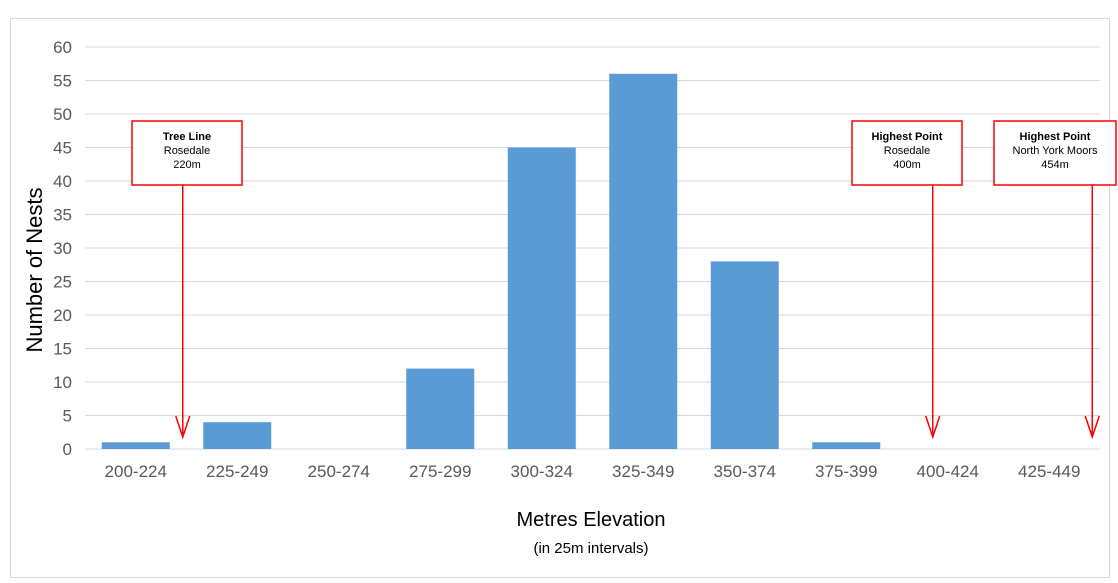  Describe the element at coordinates (643, 471) in the screenshot. I see `x-tick-label: 325-349` at that location.